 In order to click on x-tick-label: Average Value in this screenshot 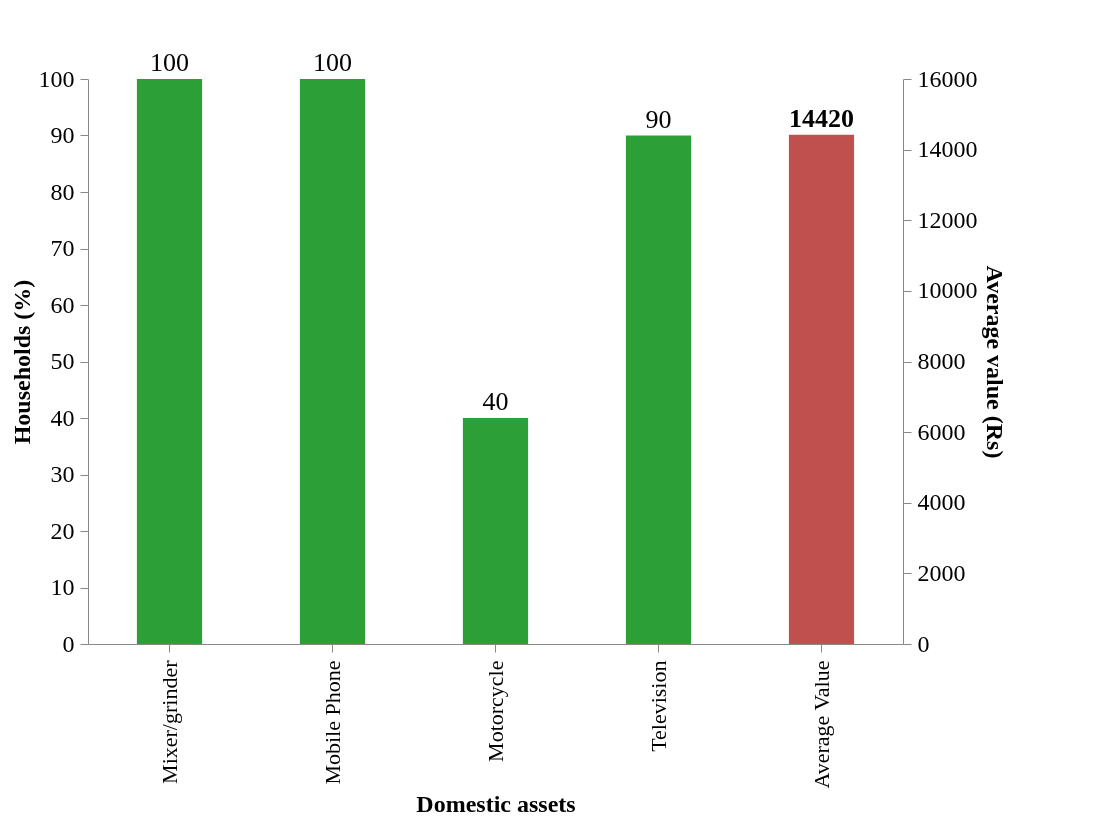, I will do `click(821, 724)`.